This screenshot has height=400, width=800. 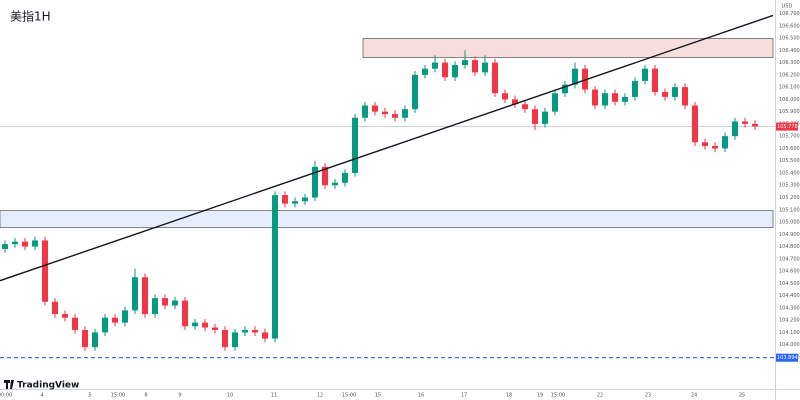 What do you see at coordinates (789, 259) in the screenshot?
I see `y-tick-label: 104.700` at bounding box center [789, 259].